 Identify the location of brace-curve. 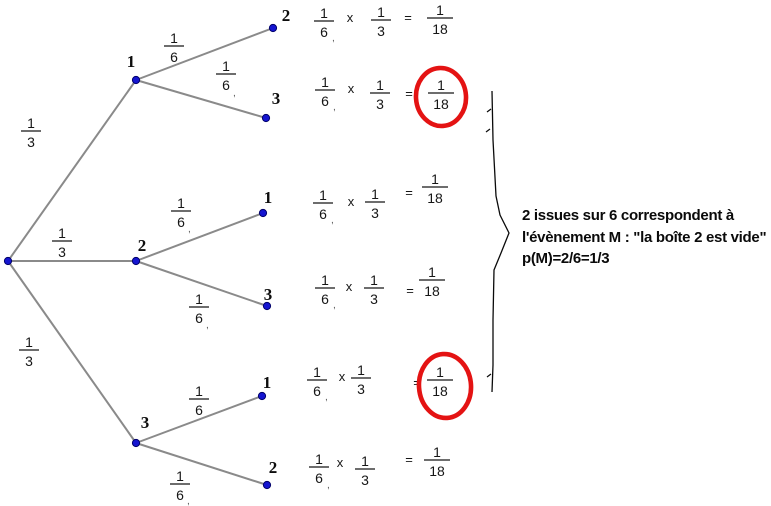
(500, 241).